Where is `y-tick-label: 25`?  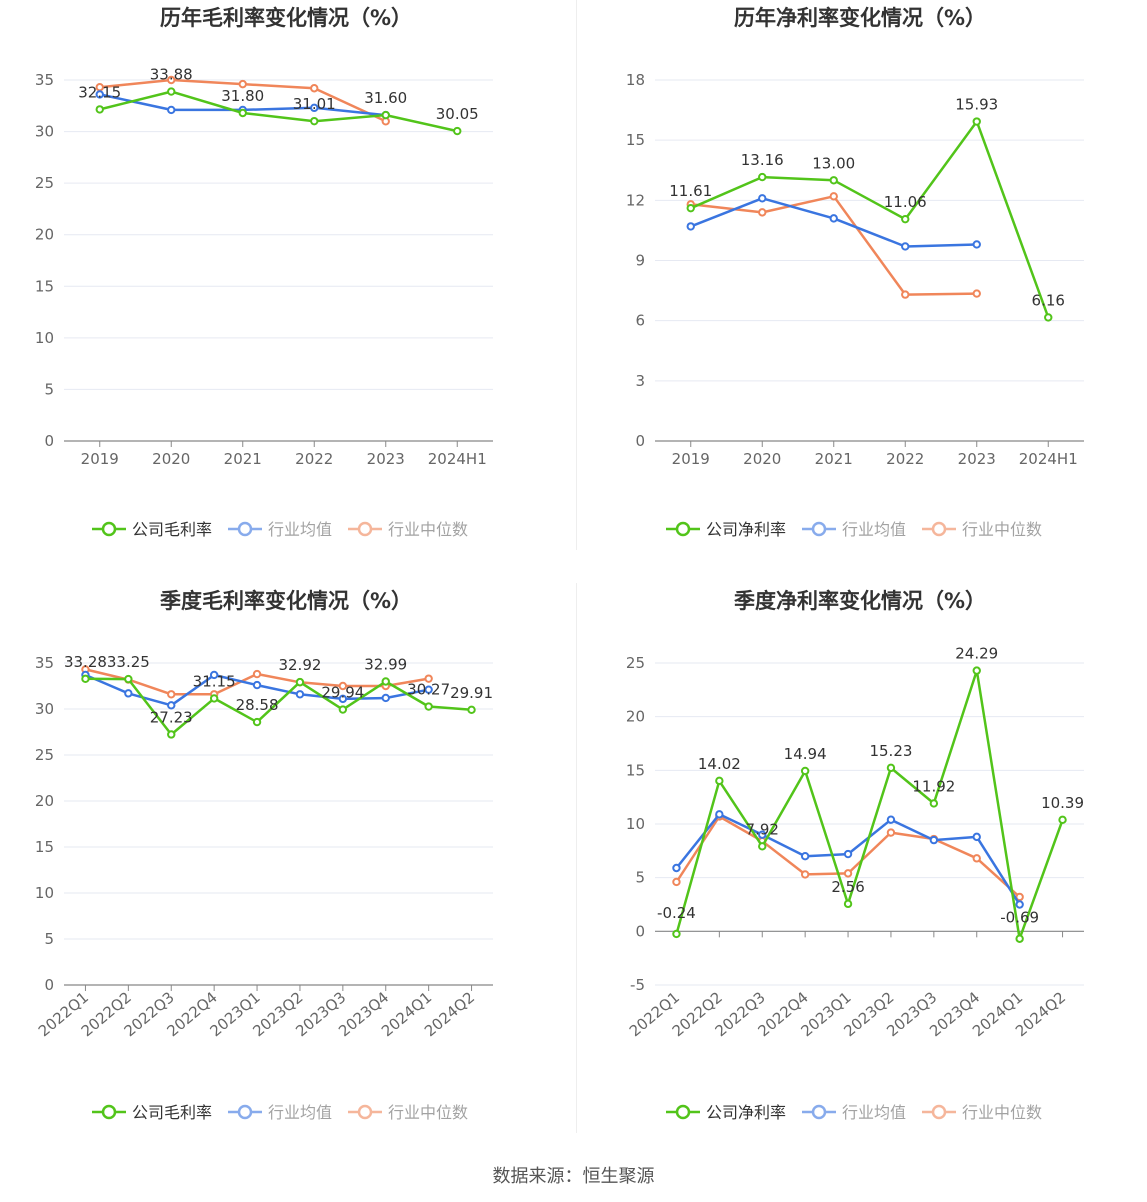 y-tick-label: 25 is located at coordinates (635, 663).